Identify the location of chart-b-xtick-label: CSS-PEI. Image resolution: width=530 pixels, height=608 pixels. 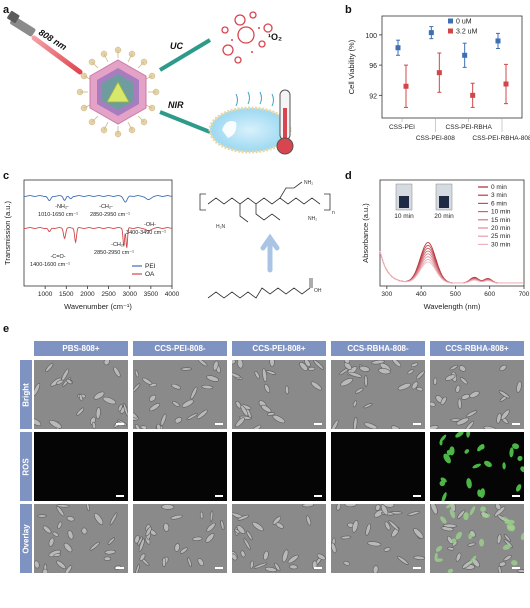
(402, 127).